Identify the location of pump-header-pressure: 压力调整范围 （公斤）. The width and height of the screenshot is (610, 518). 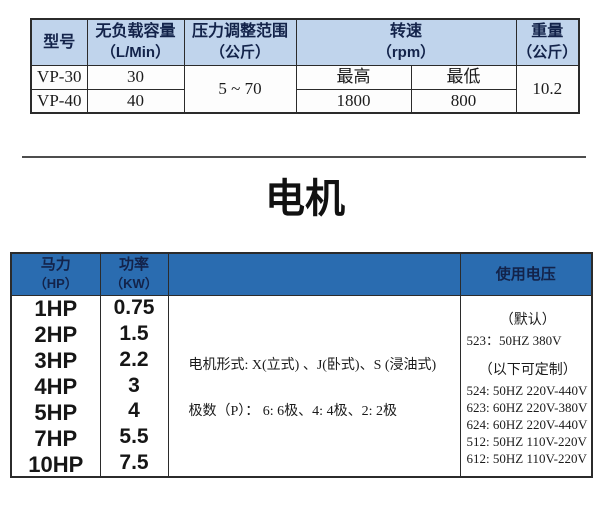
(240, 42).